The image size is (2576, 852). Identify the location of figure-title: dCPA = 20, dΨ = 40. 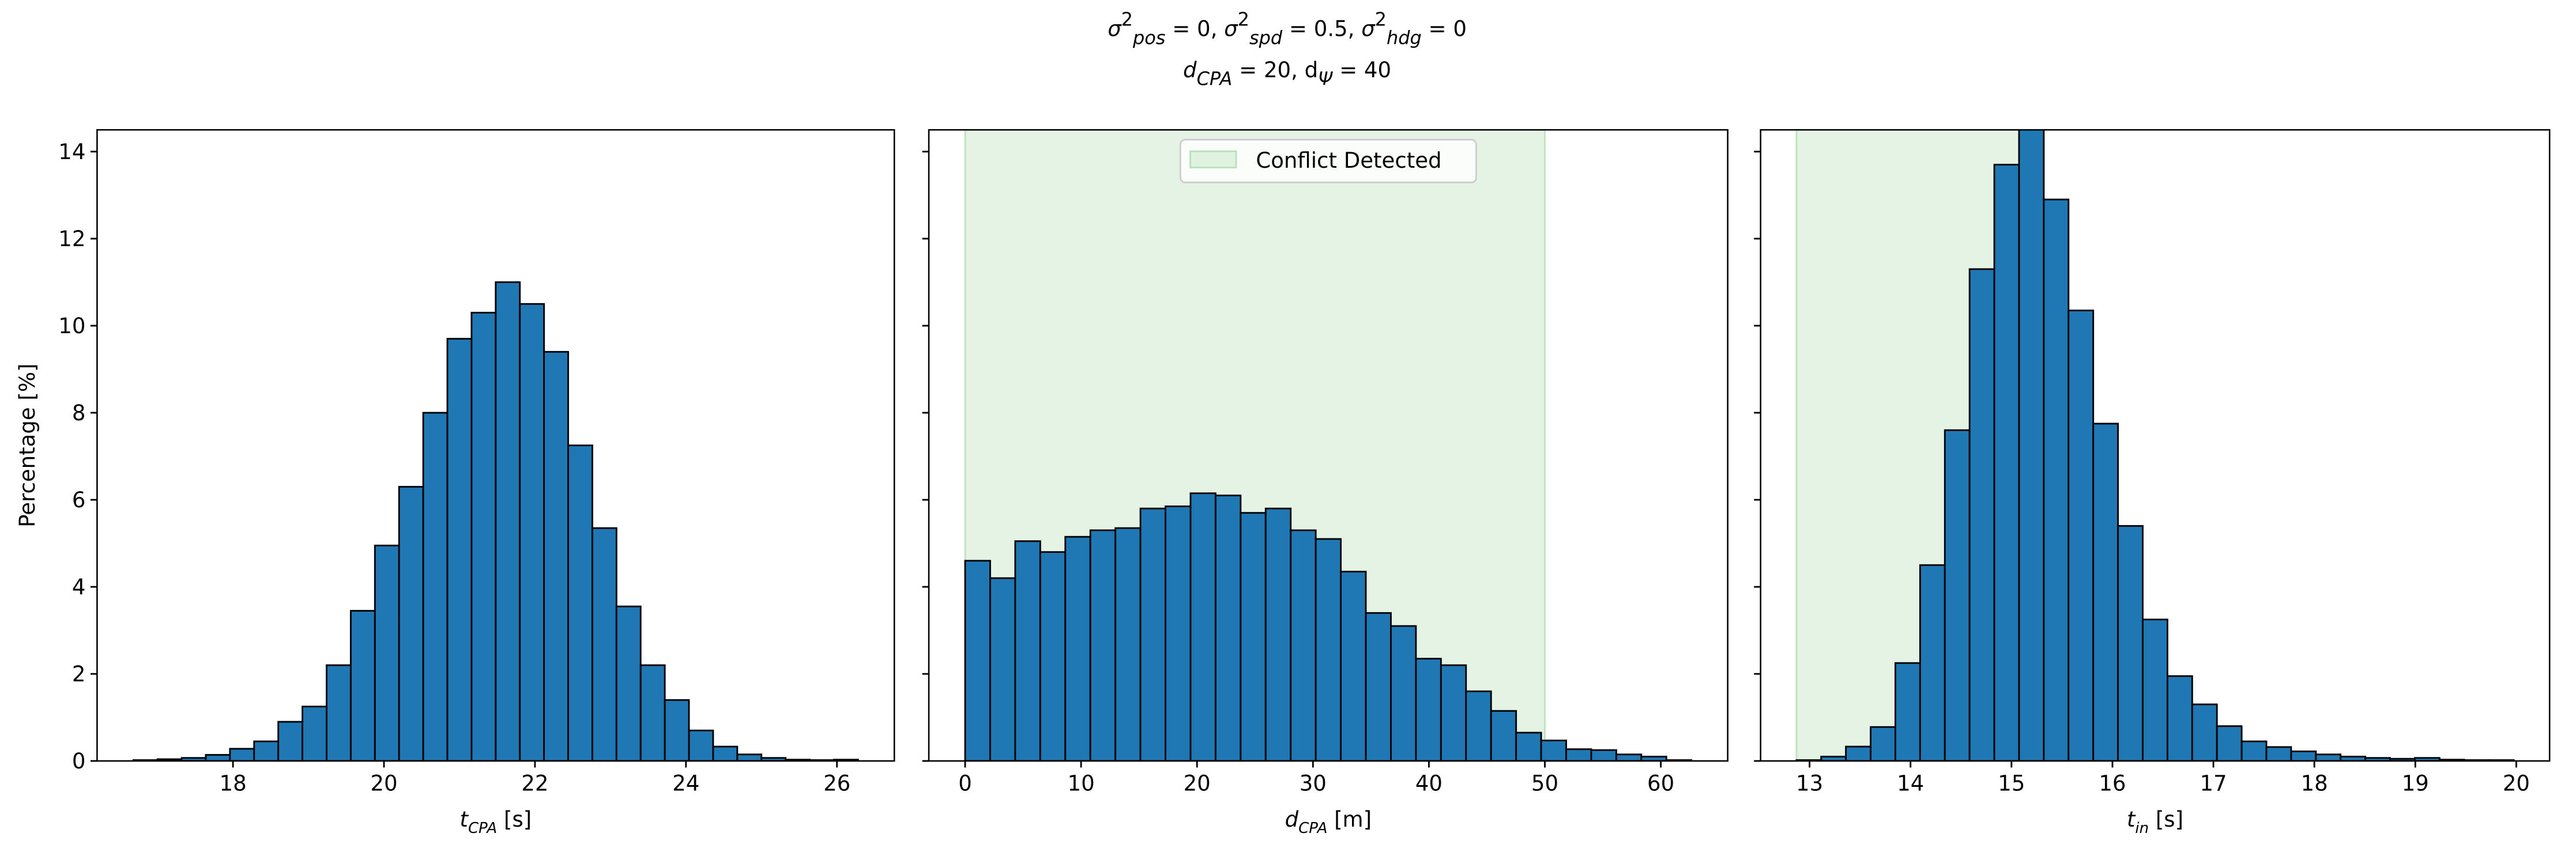
(1287, 74).